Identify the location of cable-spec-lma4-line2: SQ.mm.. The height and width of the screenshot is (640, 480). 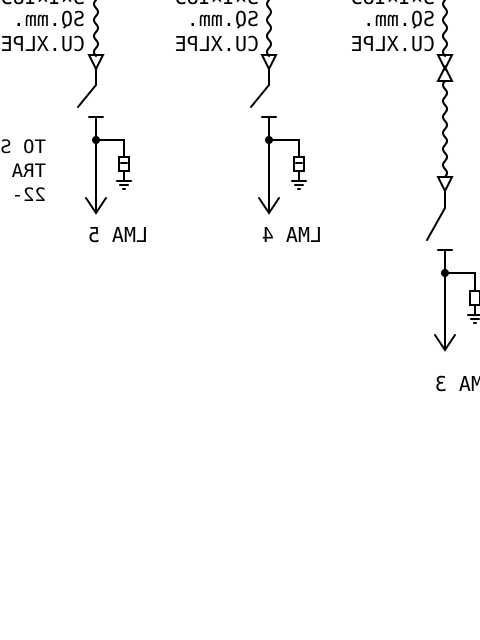
(223, 19).